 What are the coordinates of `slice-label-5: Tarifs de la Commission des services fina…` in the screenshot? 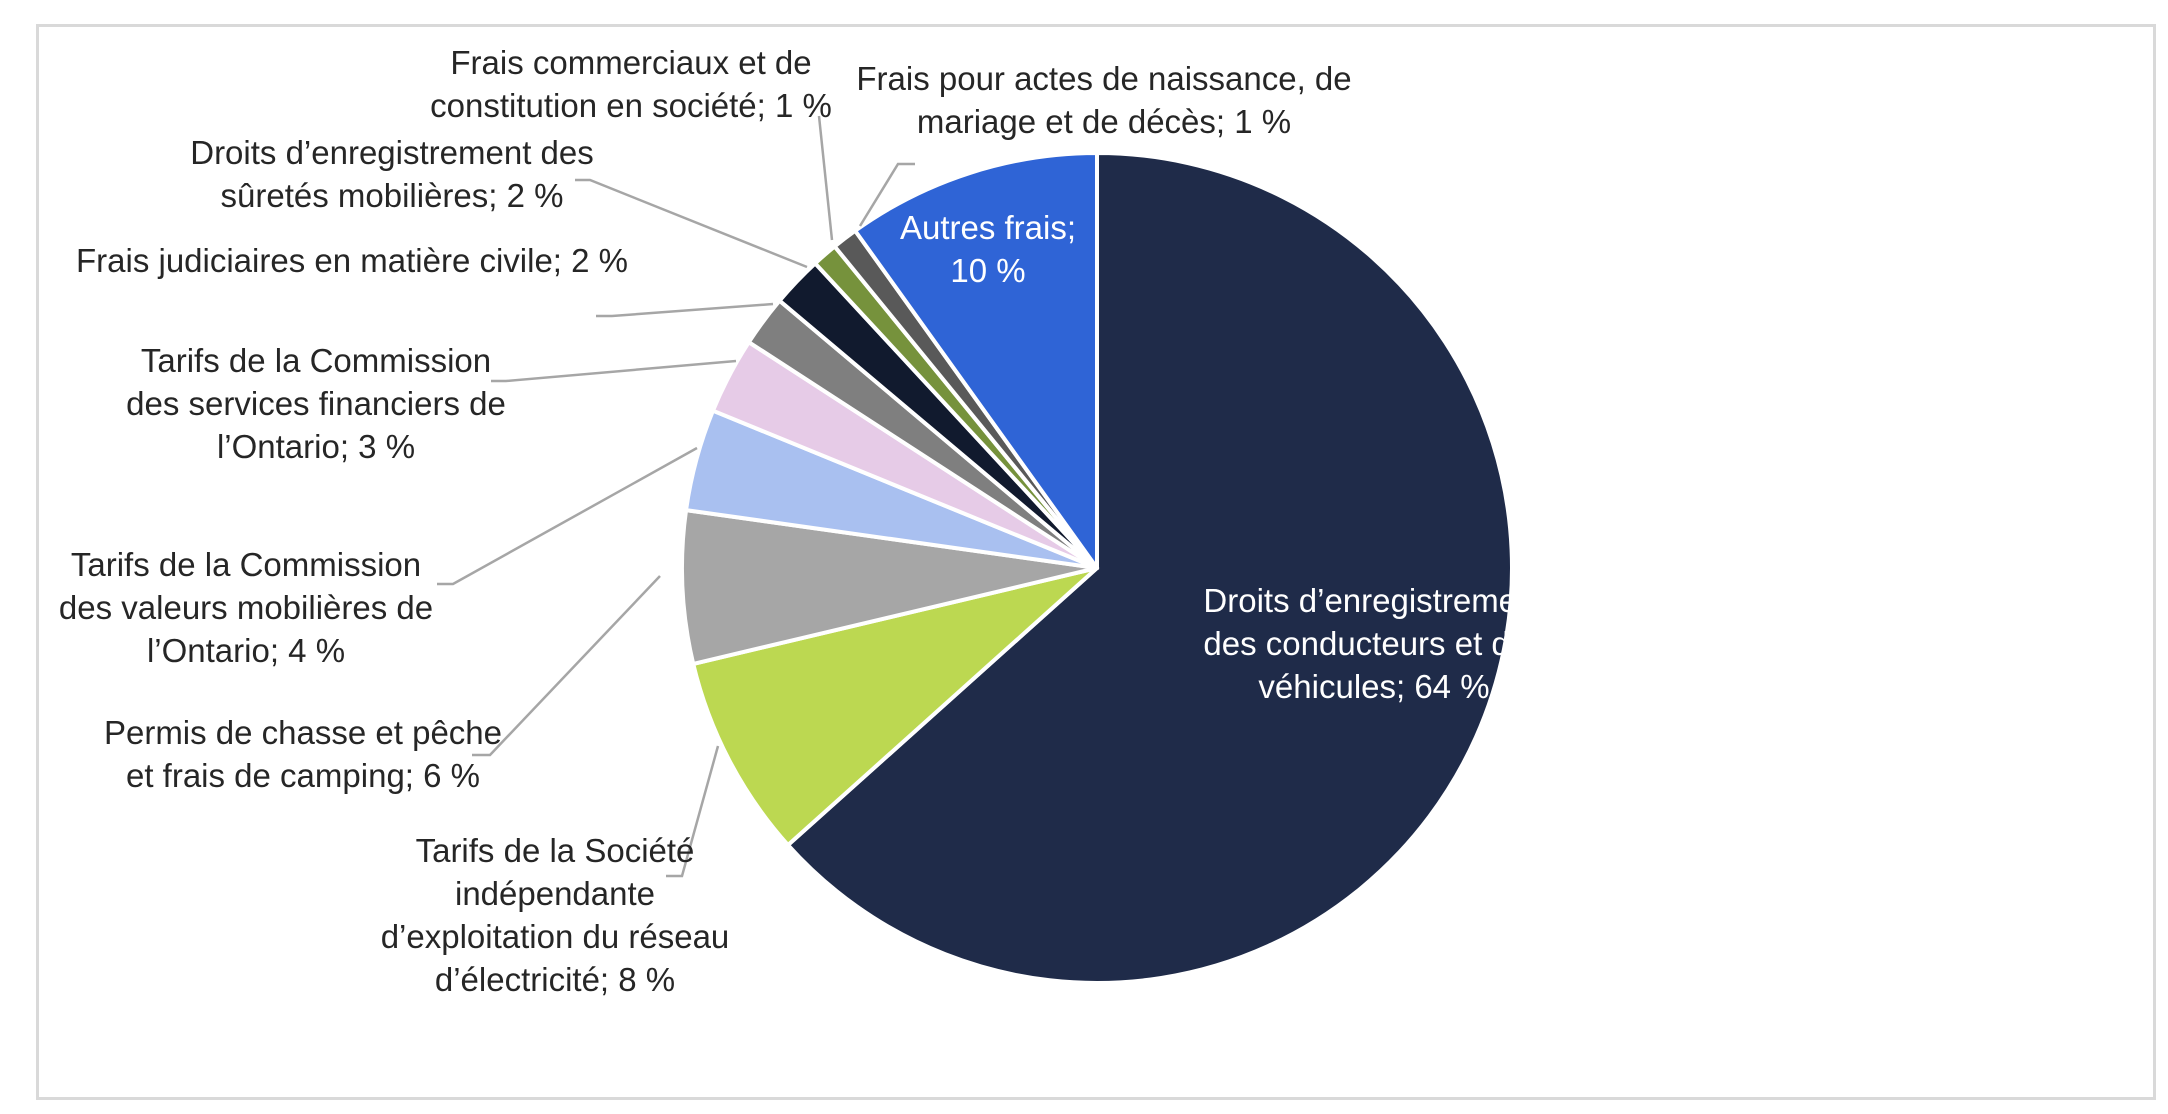 It's located at (316, 403).